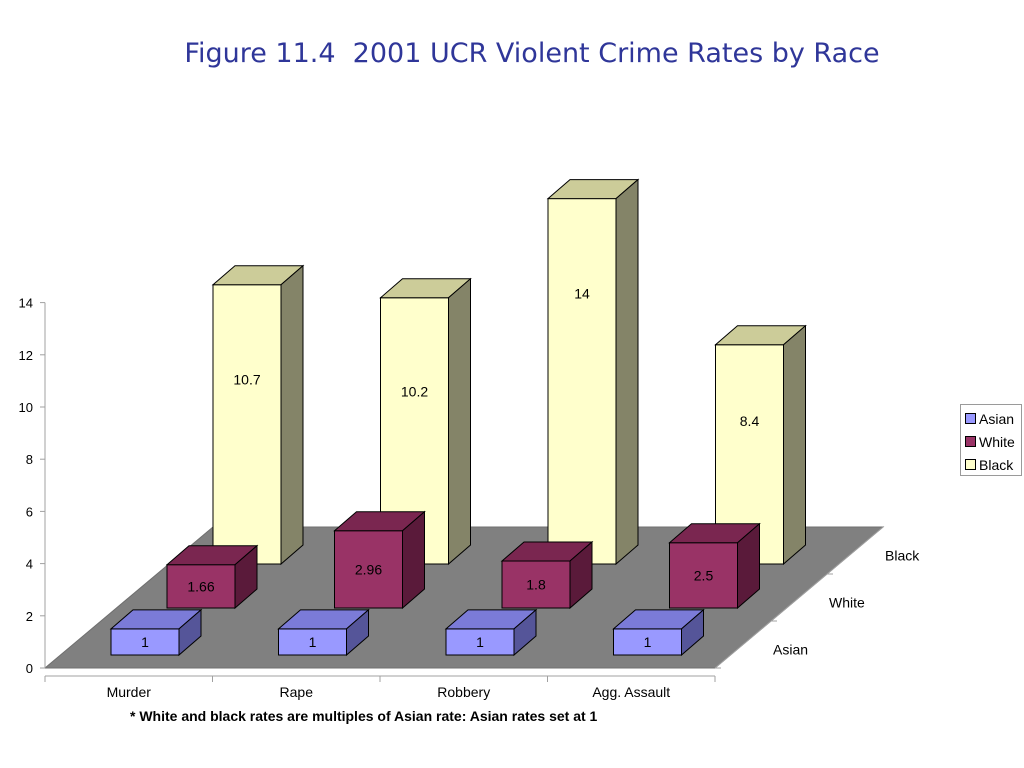 The width and height of the screenshot is (1024, 768). I want to click on data-label: 14, so click(582, 294).